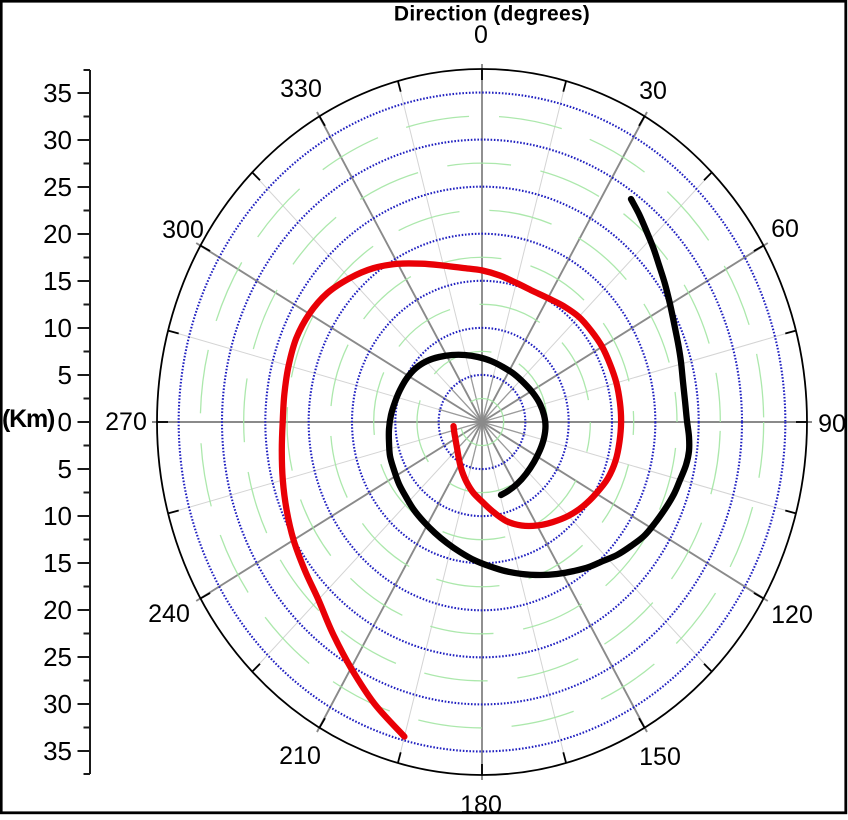  I want to click on svg-text: (Km), so click(28, 419).